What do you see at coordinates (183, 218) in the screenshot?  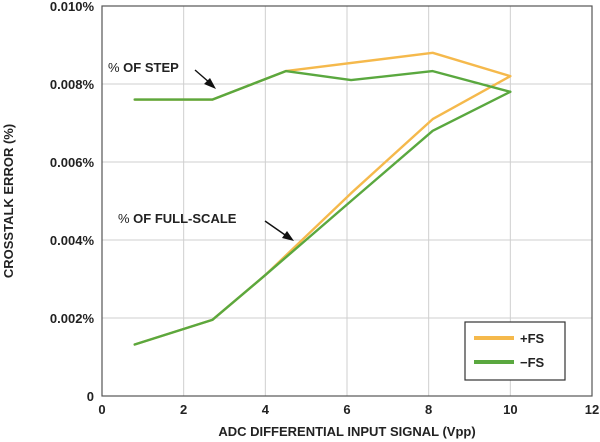 I see `annotation-fullscale-label: OF FULL-SCALE` at bounding box center [183, 218].